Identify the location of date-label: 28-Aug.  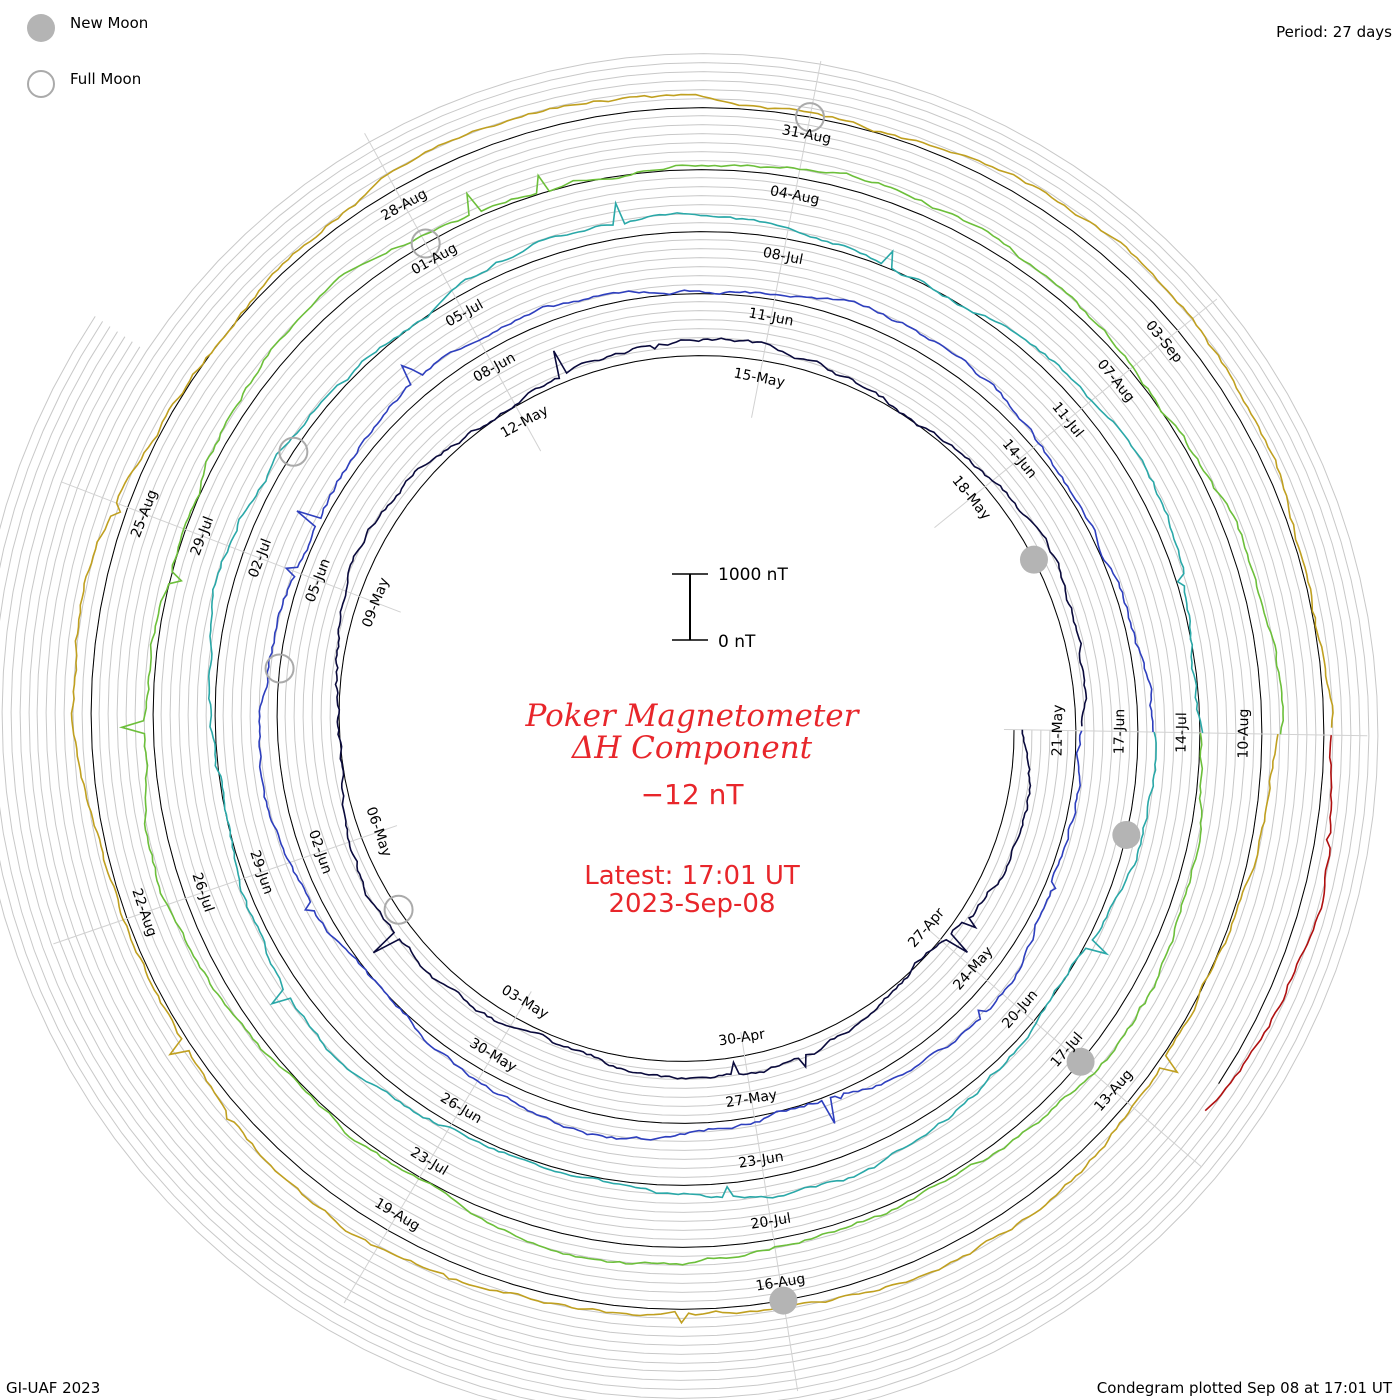
(404, 205).